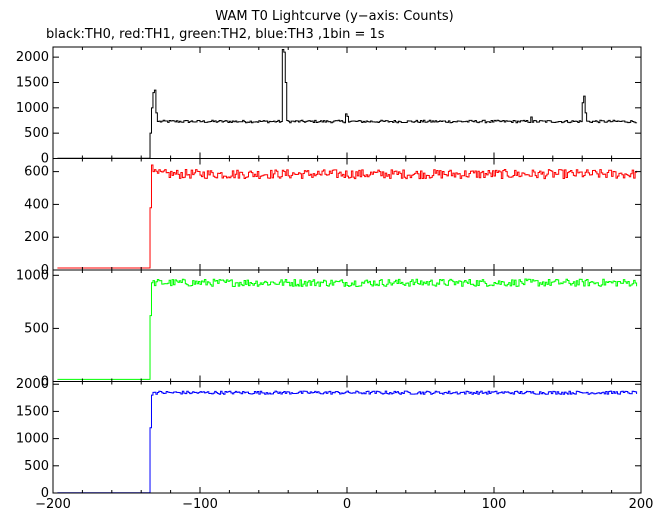 The image size is (669, 515). What do you see at coordinates (494, 504) in the screenshot?
I see `x-tick-label: 100` at bounding box center [494, 504].